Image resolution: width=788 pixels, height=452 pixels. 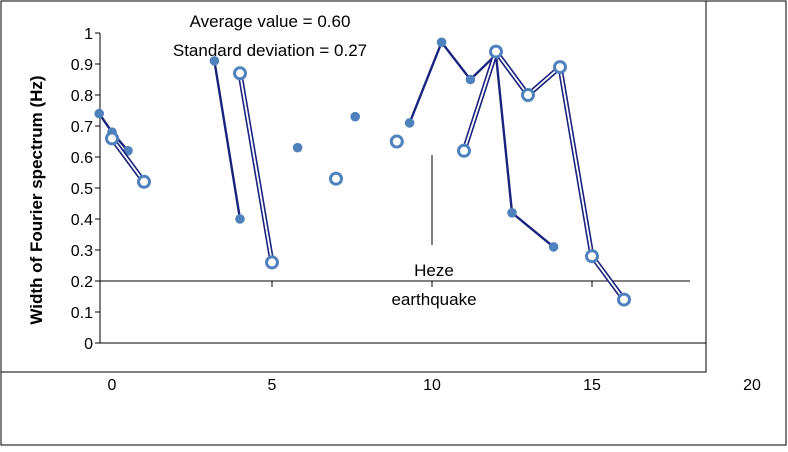 I want to click on x-tick-label: 15, so click(x=592, y=385).